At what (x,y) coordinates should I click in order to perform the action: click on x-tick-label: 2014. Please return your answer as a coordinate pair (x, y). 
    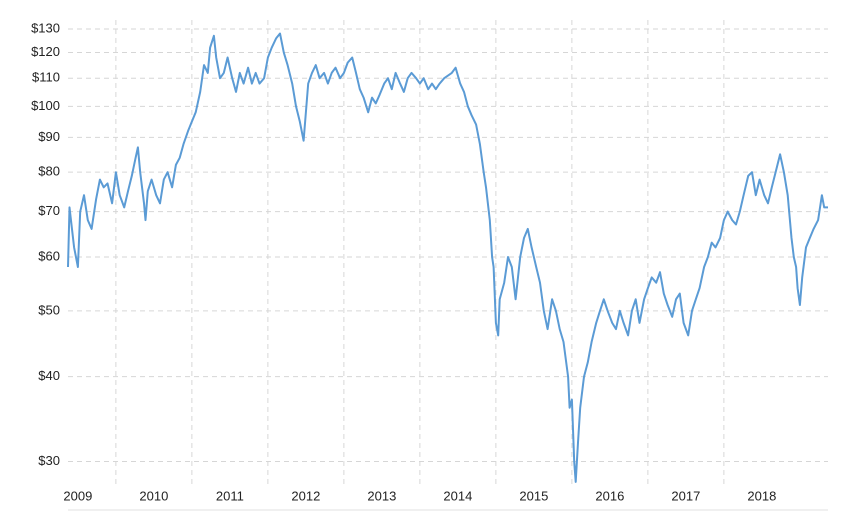
    Looking at the image, I should click on (457, 495).